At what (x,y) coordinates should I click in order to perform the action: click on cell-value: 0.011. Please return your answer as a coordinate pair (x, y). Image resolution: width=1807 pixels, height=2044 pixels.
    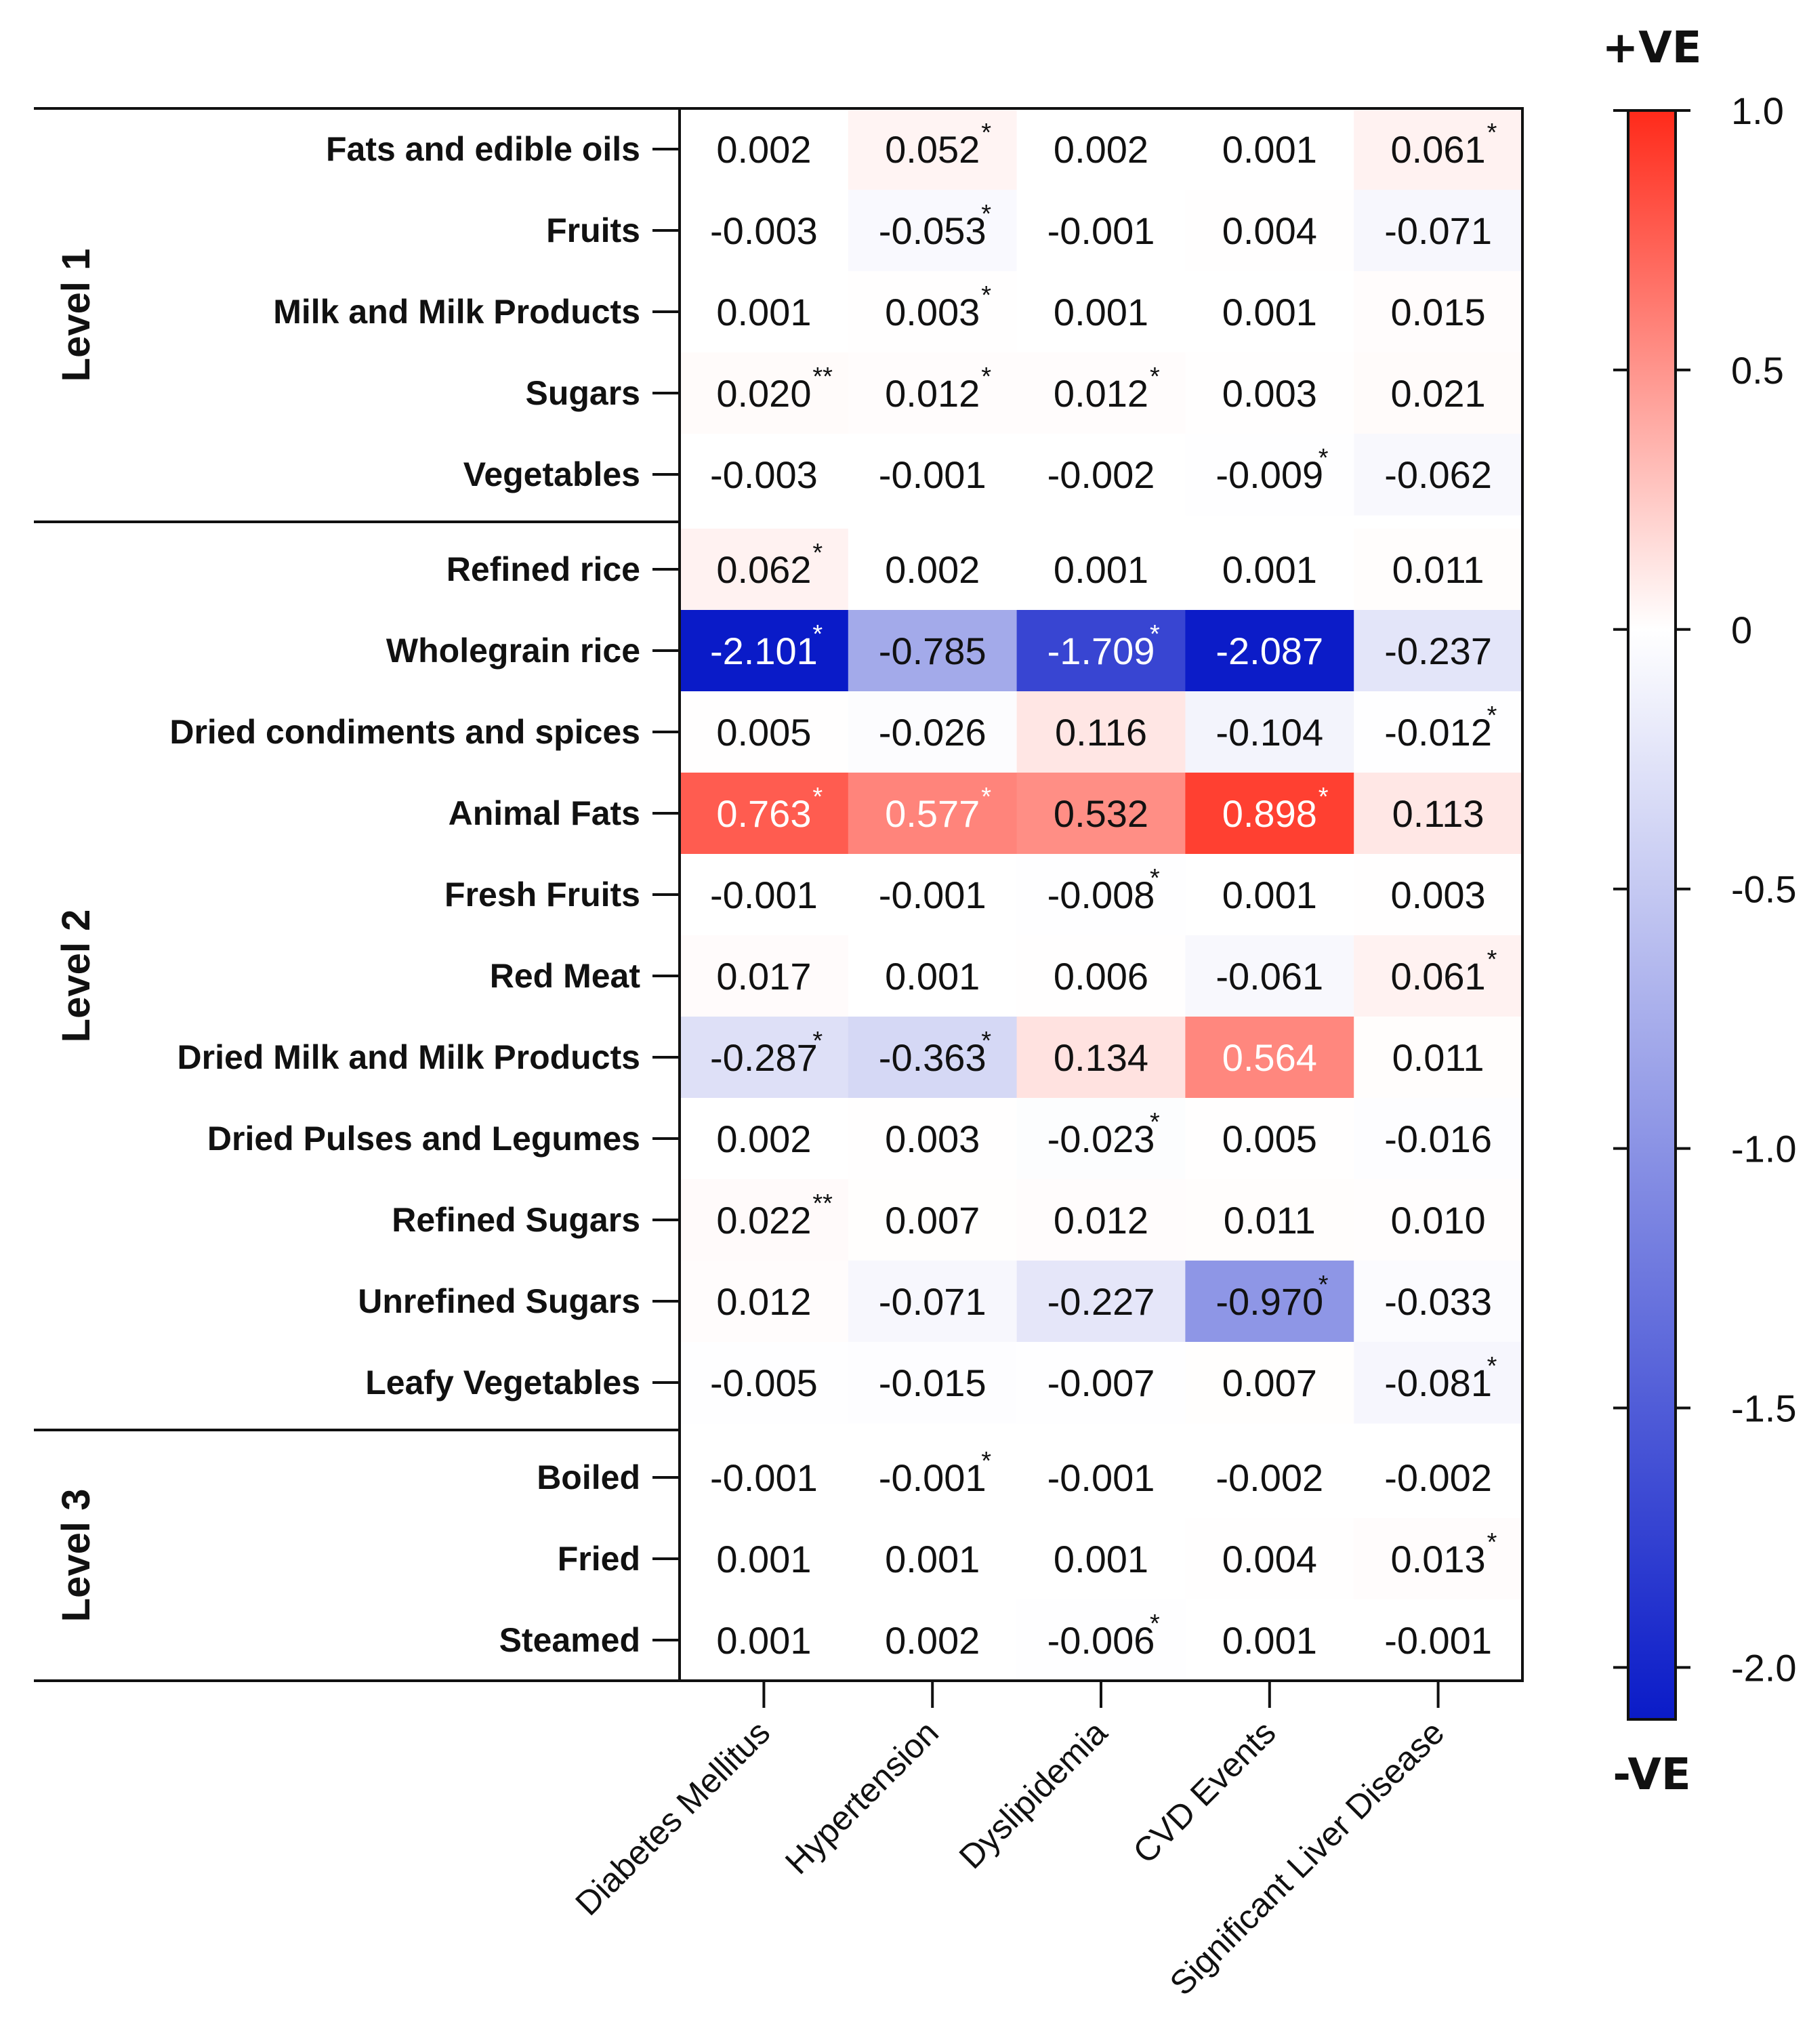
    Looking at the image, I should click on (1270, 1220).